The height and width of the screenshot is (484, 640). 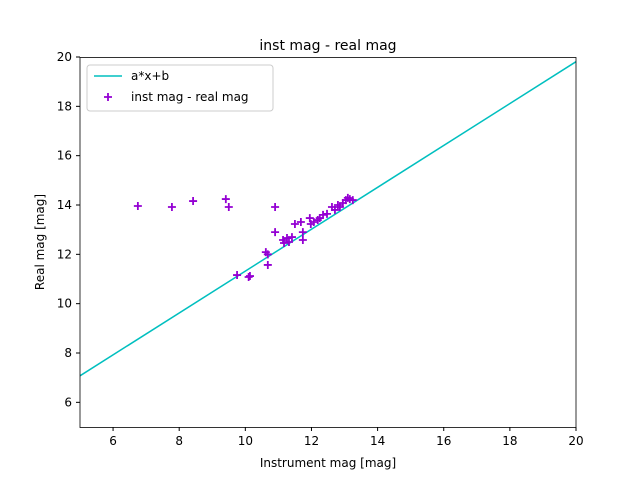 I want to click on legend-scatter-label: inst mag - real mag, so click(x=190, y=97).